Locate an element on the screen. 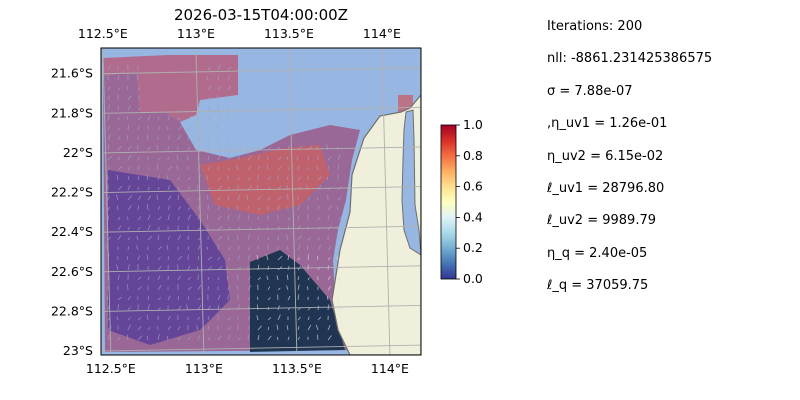 The width and height of the screenshot is (800, 400). colorbar-gradient is located at coordinates (448, 202).